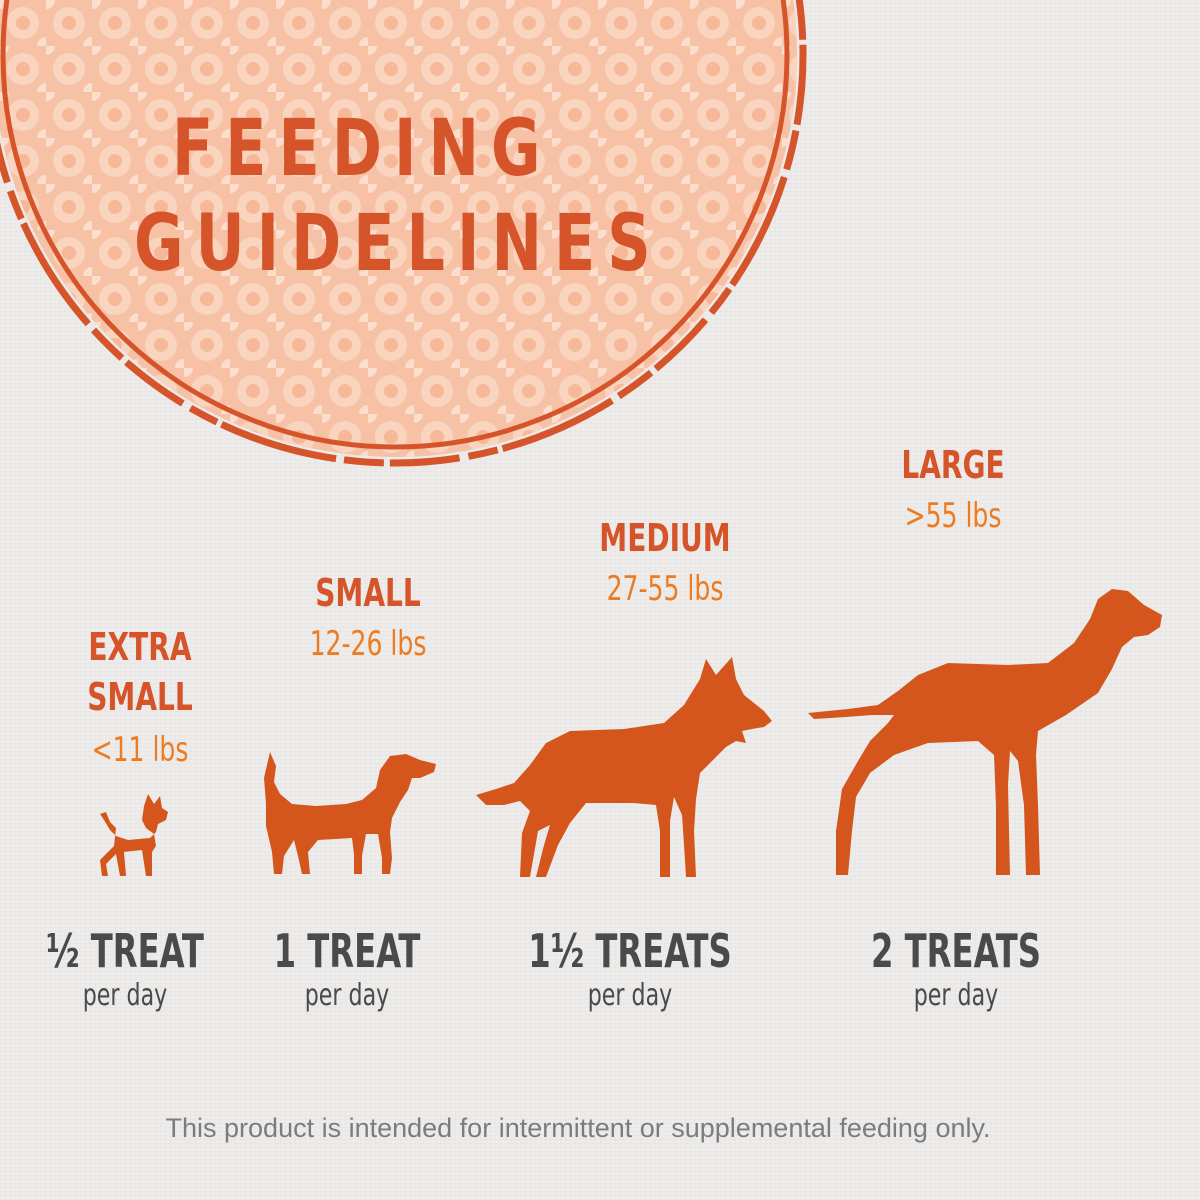 This screenshot has width=1200, height=1200. Describe the element at coordinates (985, 732) in the screenshot. I see `great-dane-silhouette-icon` at that location.